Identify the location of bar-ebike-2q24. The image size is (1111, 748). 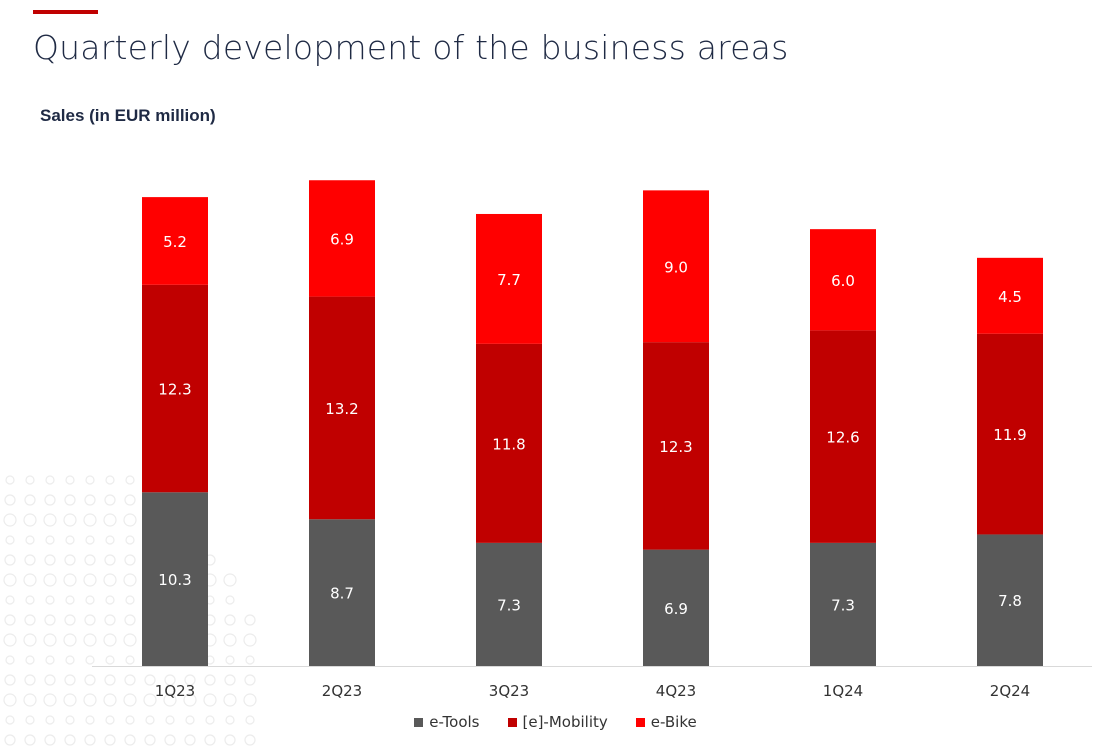
(1010, 295).